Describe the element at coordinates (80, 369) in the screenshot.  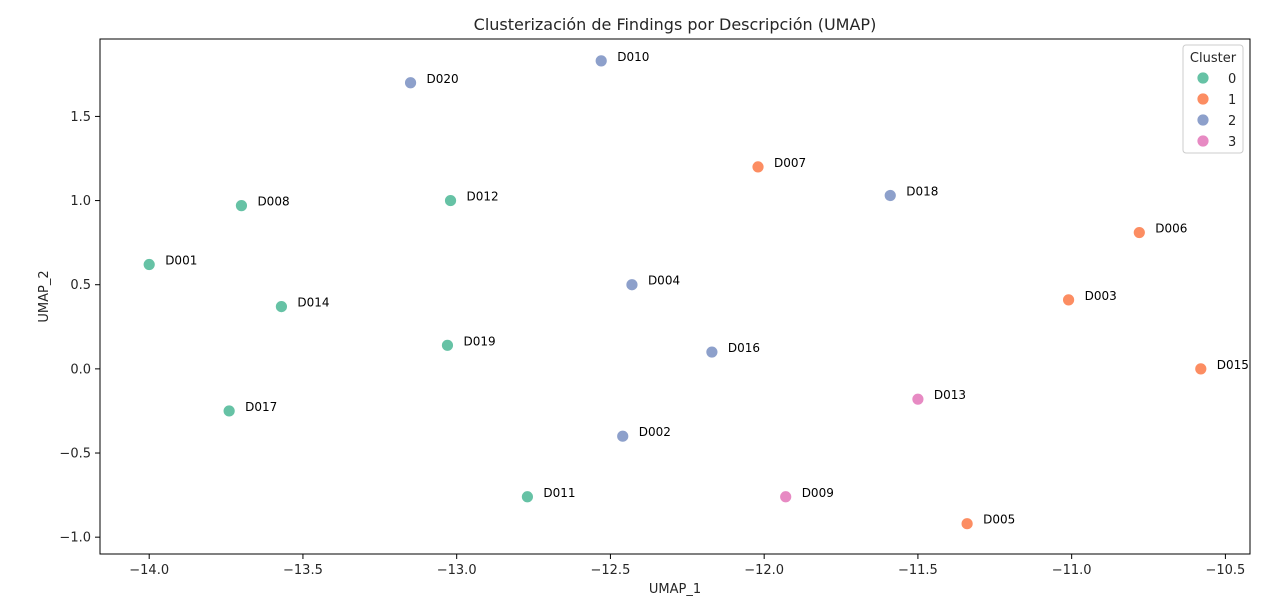
I see `y-tick-label: 0.0` at that location.